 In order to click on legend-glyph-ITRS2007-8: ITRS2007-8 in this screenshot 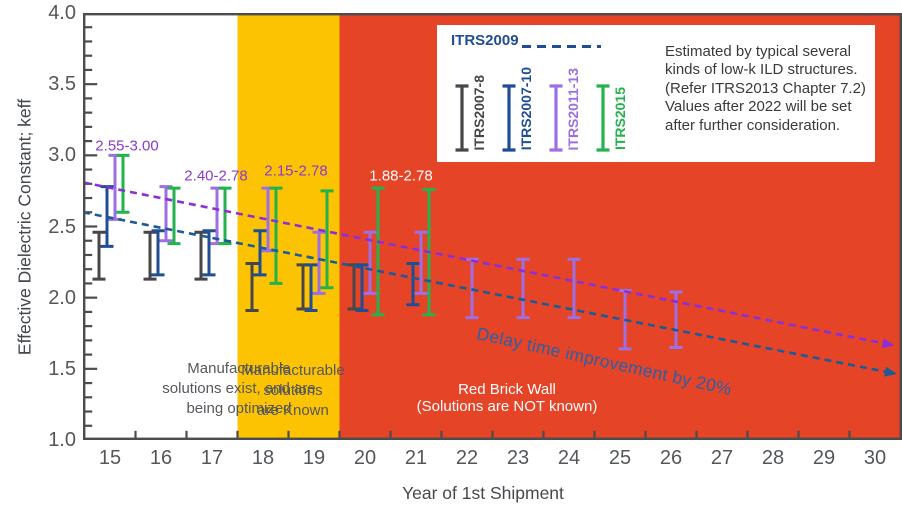, I will do `click(475, 113)`.